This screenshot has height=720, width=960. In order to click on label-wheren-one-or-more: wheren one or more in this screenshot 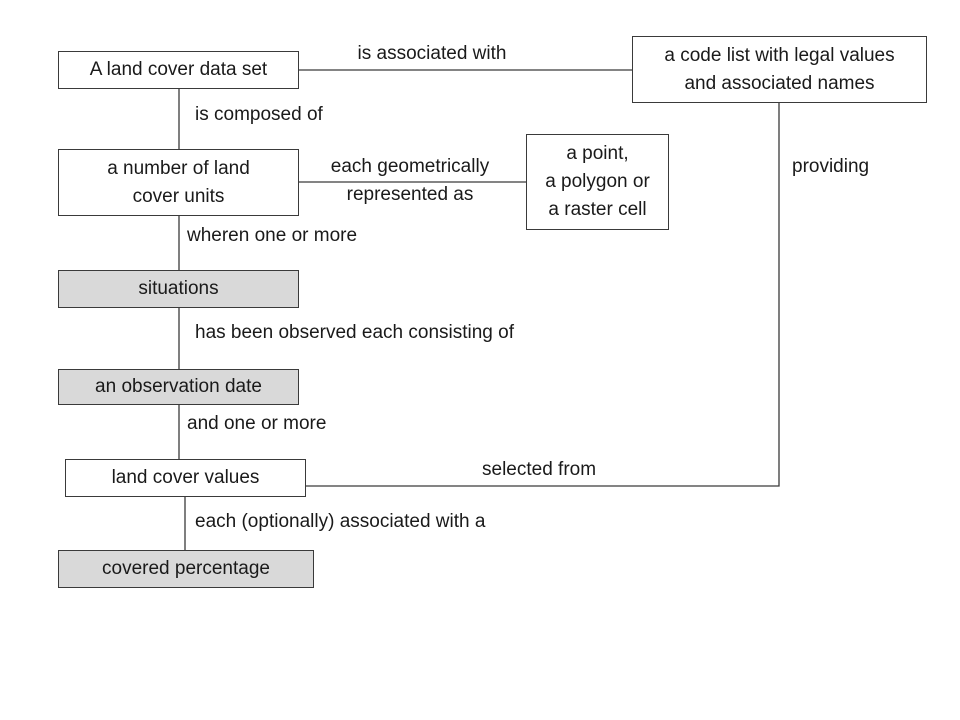, I will do `click(272, 235)`.